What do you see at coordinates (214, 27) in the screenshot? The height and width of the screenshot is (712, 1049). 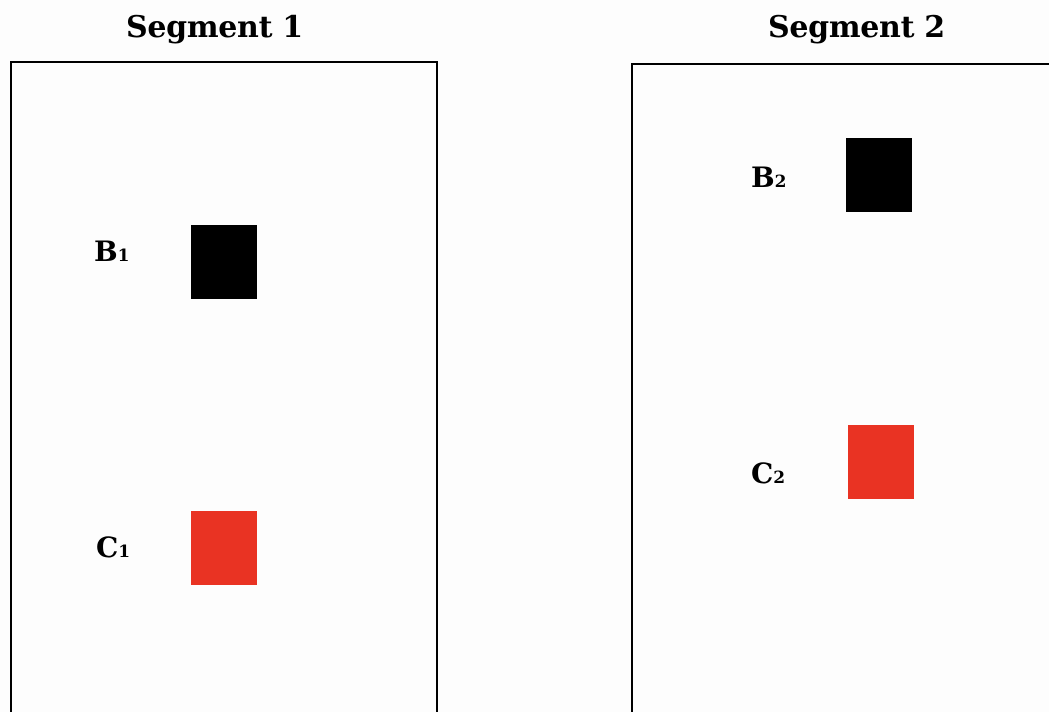 I see `segment-1-title: Segment 1` at bounding box center [214, 27].